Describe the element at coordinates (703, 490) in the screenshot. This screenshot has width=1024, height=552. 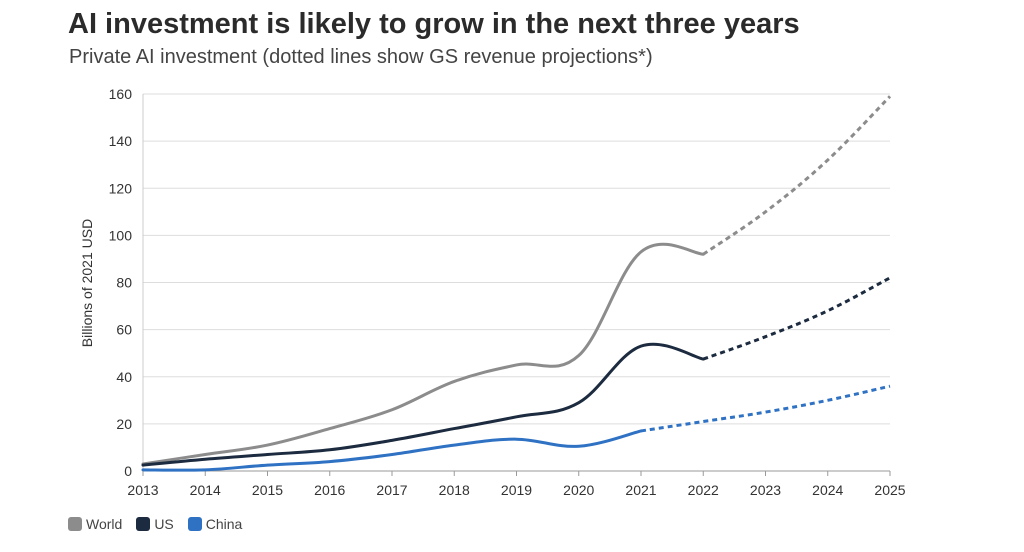
I see `x-tick-label: 2022` at that location.